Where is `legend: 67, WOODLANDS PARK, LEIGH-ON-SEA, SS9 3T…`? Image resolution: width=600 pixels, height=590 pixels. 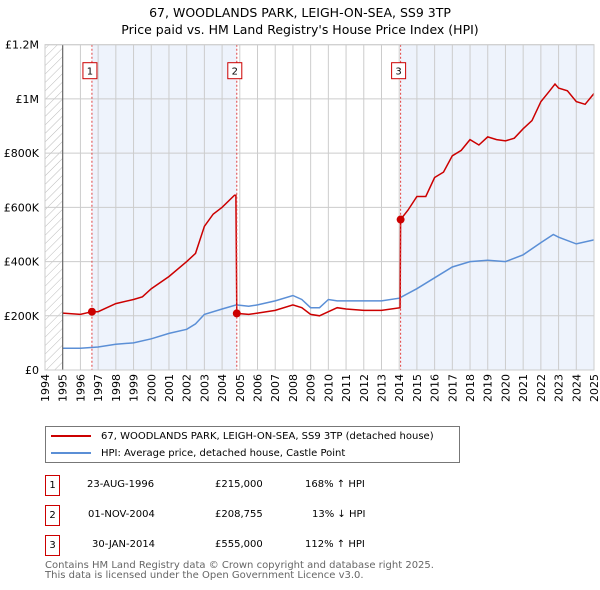
legend: 67, WOODLANDS PARK, LEIGH-ON-SEA, SS9 3T… is located at coordinates (252, 444).